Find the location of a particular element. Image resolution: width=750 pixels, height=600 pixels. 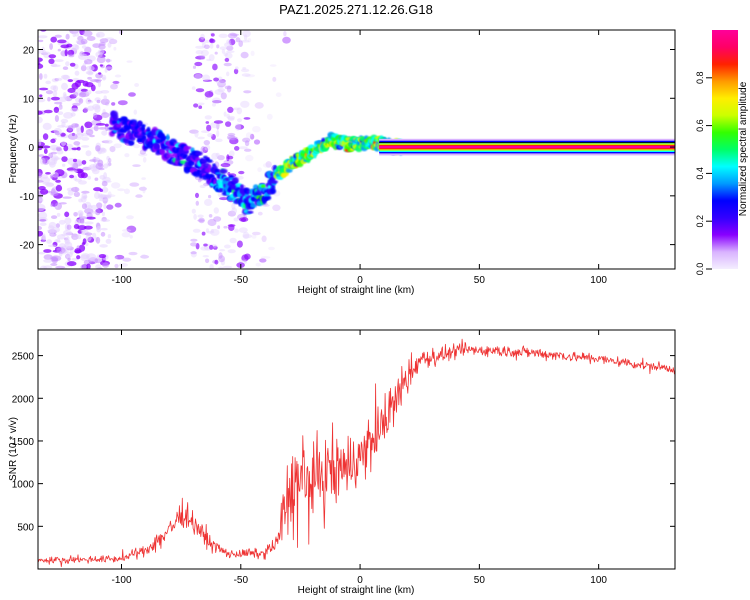

x-tick-label: -100 is located at coordinates (121, 580).